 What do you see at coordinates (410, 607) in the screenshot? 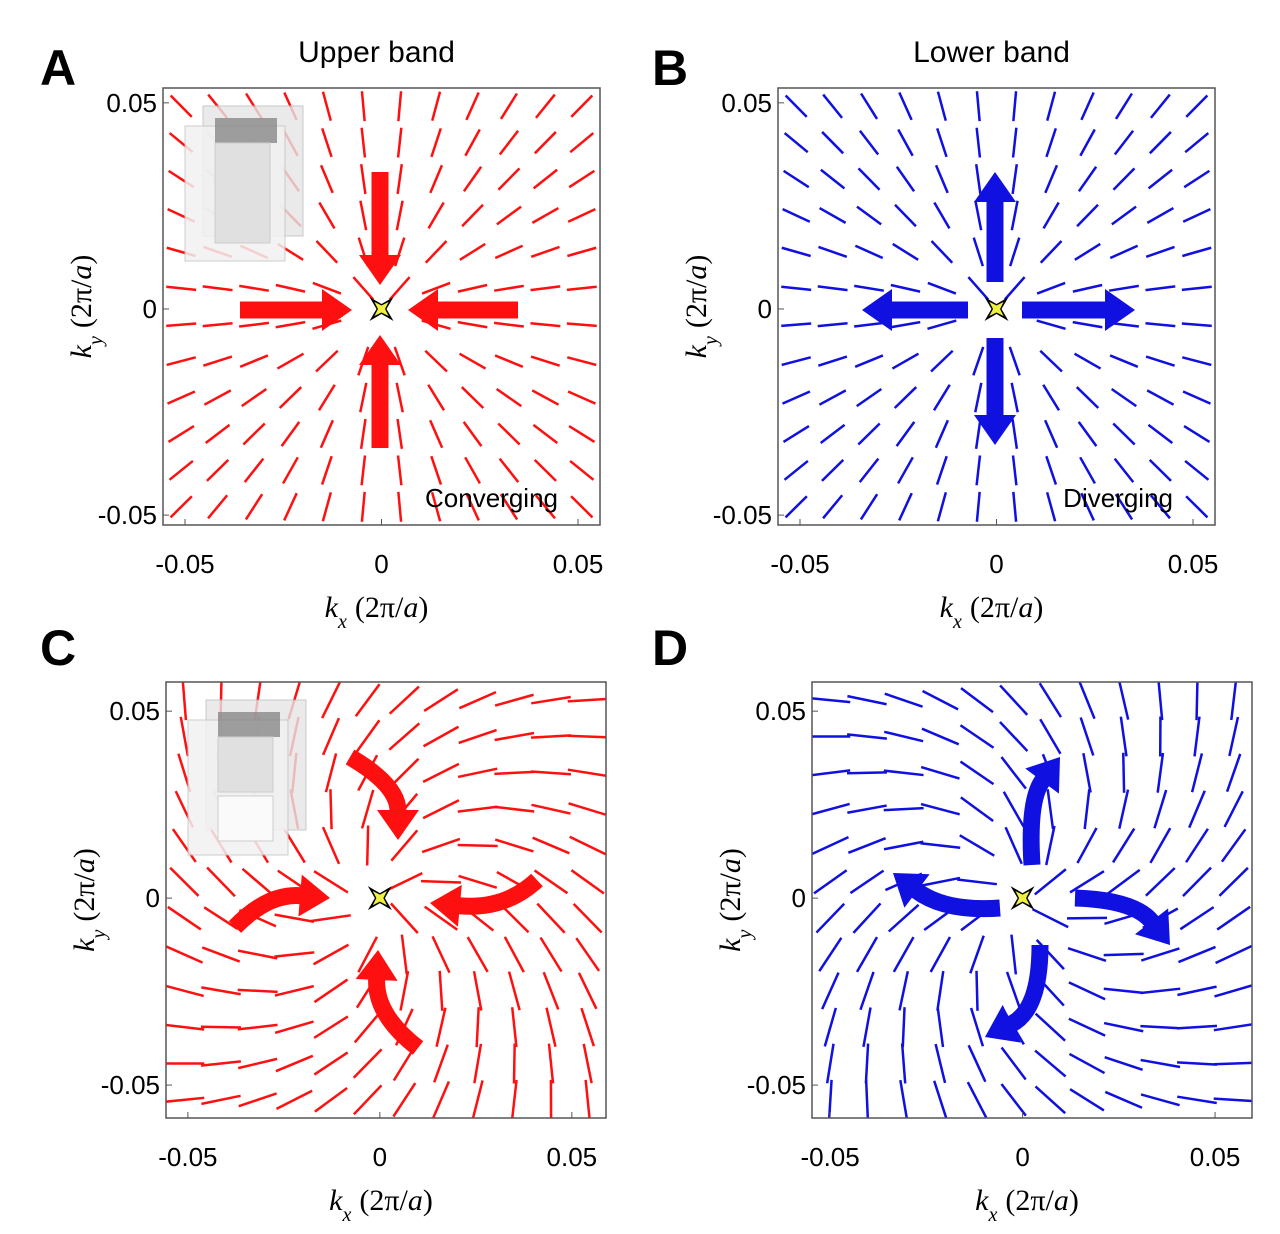
I see `label-part: a` at bounding box center [410, 607].